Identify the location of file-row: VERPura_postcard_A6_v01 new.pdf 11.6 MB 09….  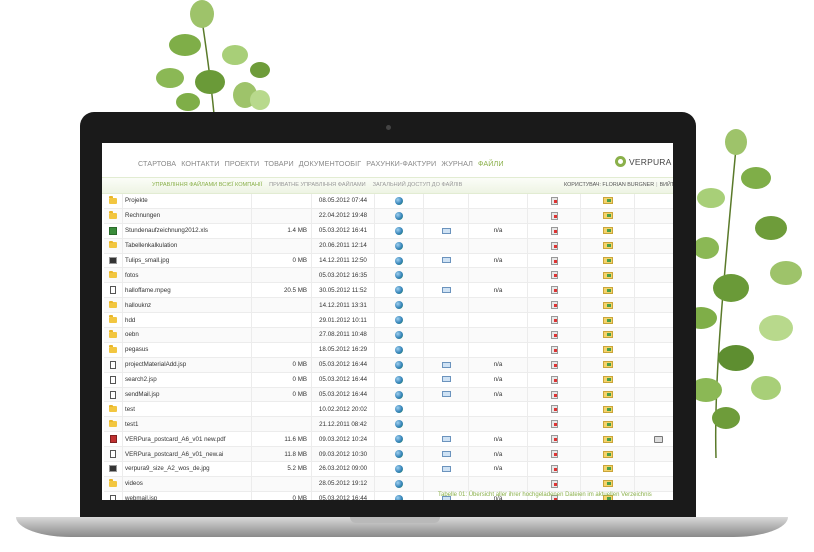
(388, 439).